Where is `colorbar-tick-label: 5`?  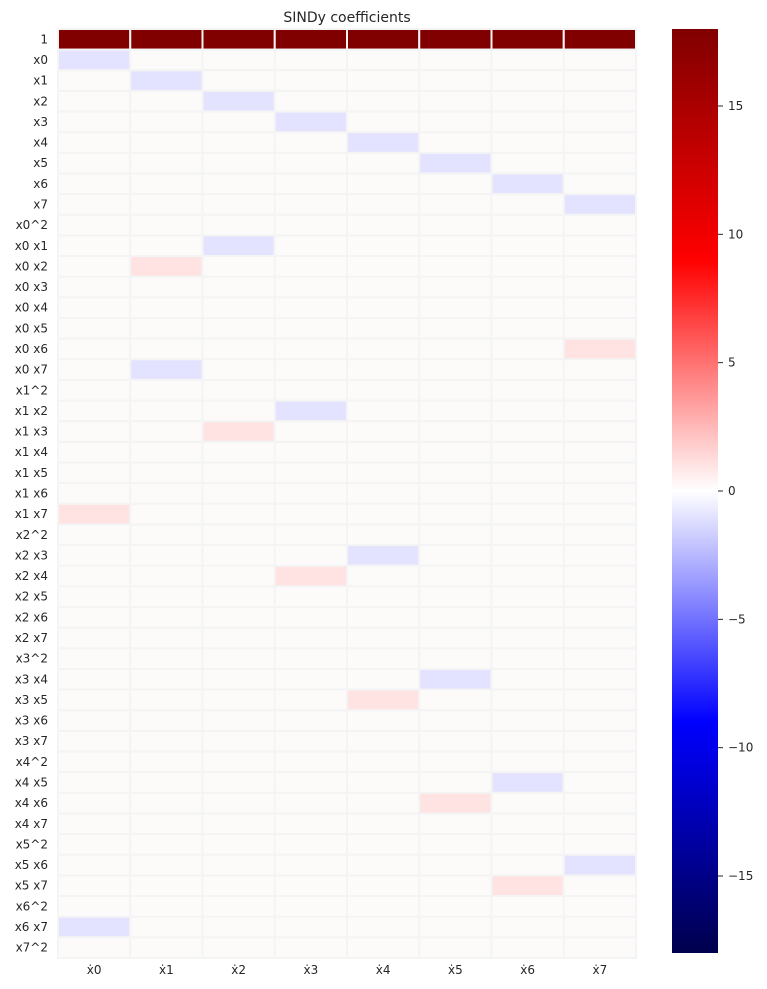 colorbar-tick-label: 5 is located at coordinates (732, 363).